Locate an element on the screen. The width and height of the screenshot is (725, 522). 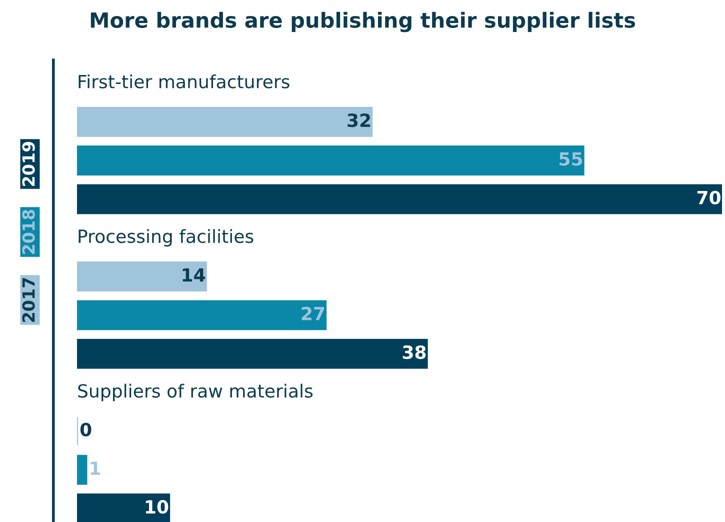
y-tick-label: Processing facilities is located at coordinates (166, 238).